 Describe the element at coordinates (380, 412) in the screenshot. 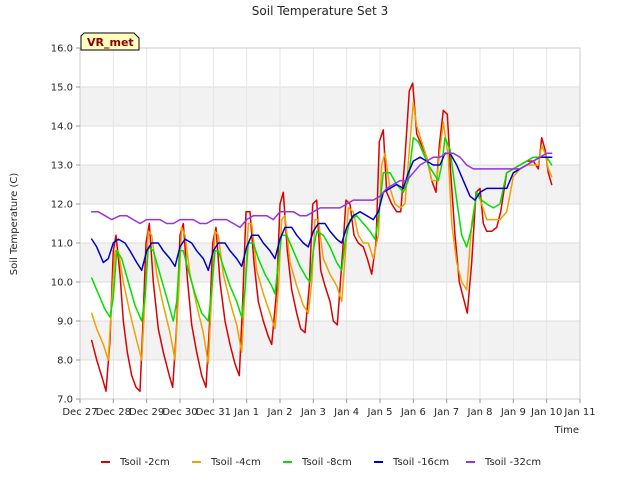

I see `x-tick-label: Jan 5` at that location.